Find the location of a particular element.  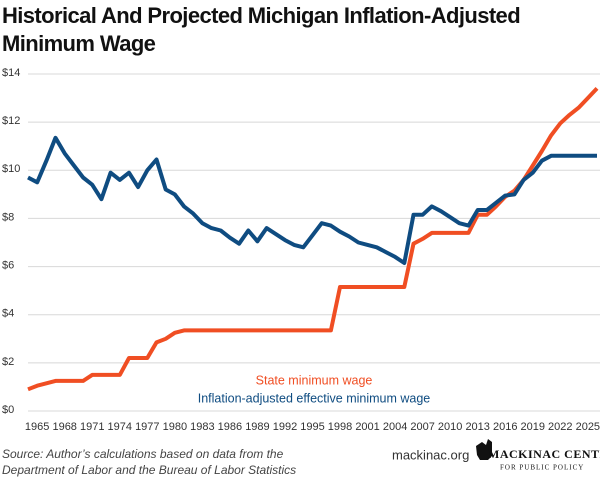

y-tick-label: $4 is located at coordinates (8, 314).